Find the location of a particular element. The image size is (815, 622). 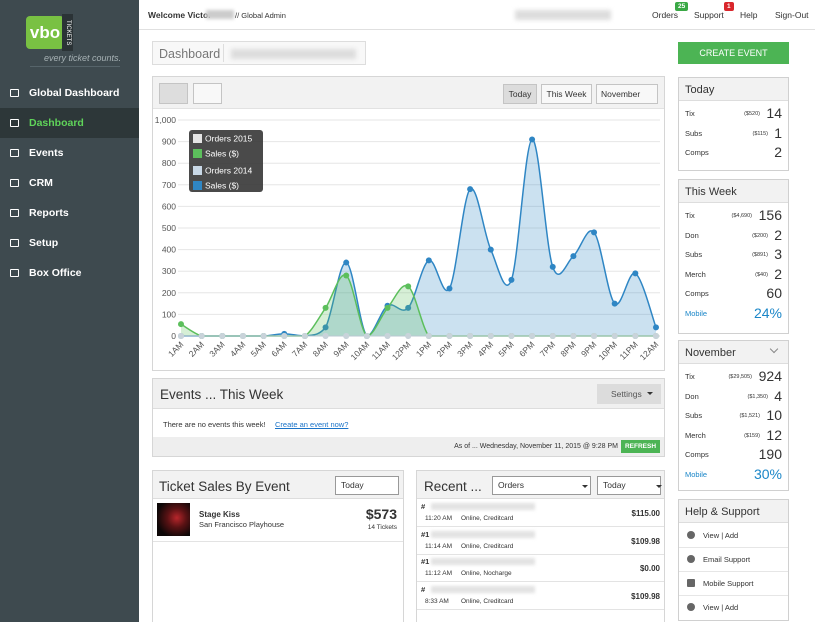

menu-item: CRM is located at coordinates (69, 183).